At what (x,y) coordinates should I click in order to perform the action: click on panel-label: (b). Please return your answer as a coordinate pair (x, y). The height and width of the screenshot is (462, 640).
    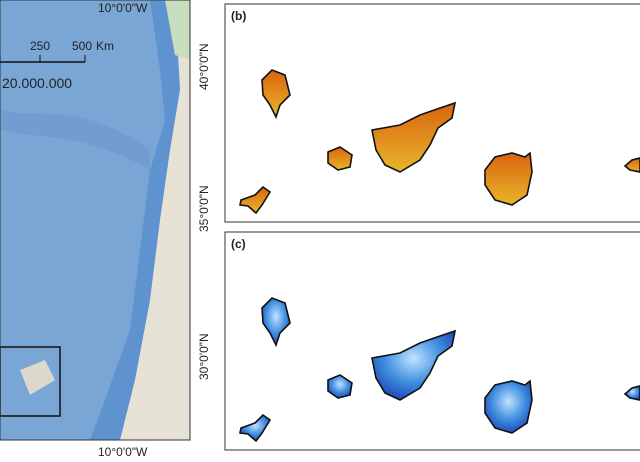
    Looking at the image, I should click on (238, 16).